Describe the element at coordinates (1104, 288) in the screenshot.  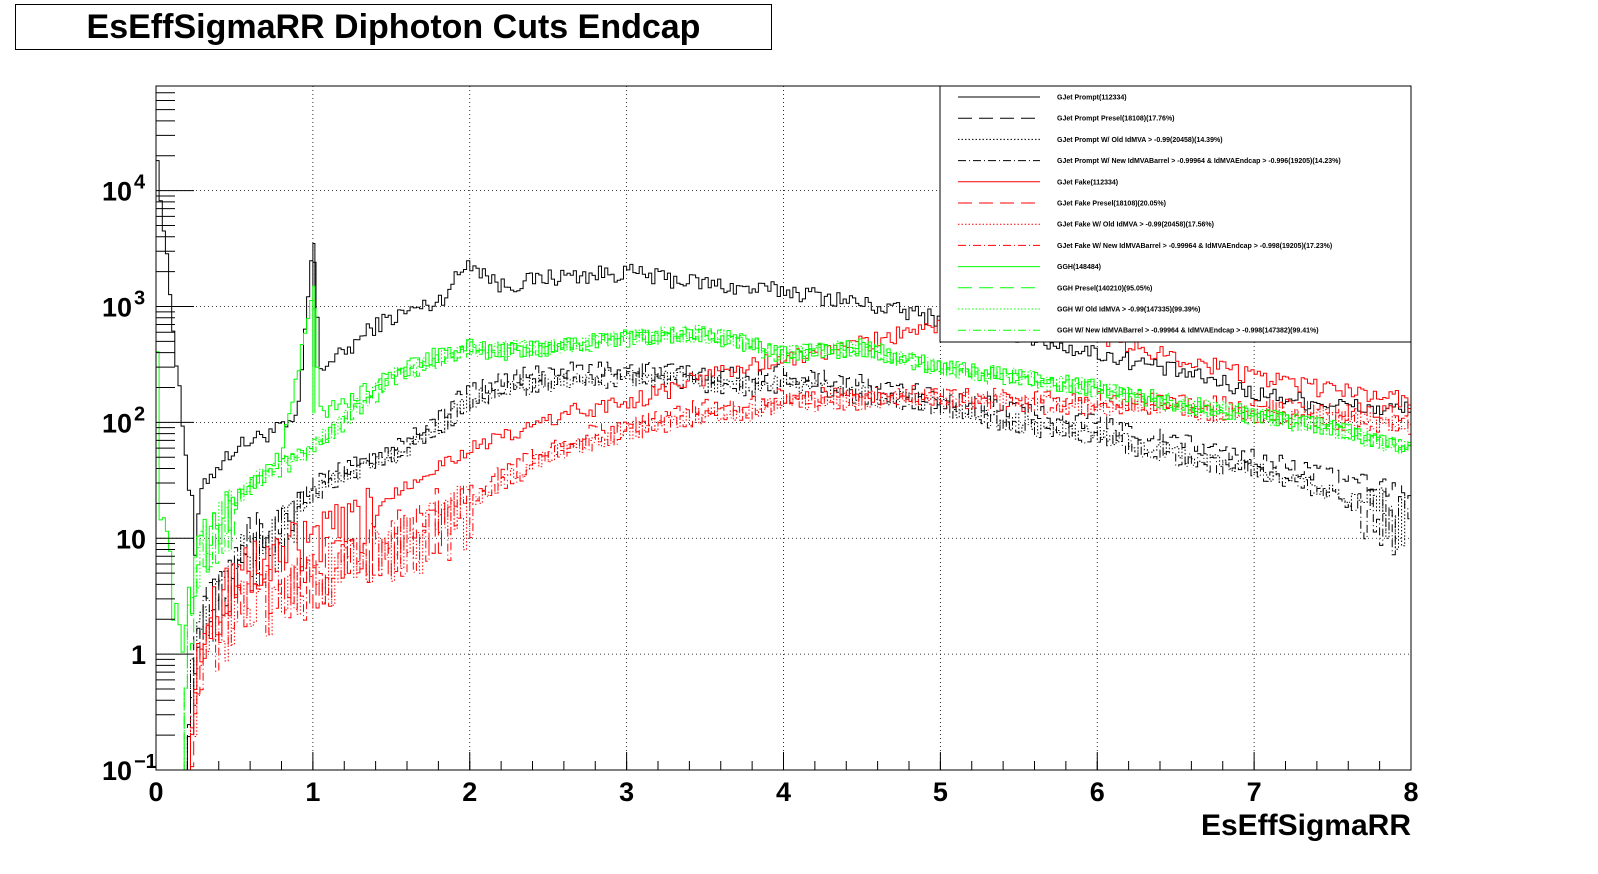
I see `legend-entry: GGH Presel(140210)(95.05%)` at that location.